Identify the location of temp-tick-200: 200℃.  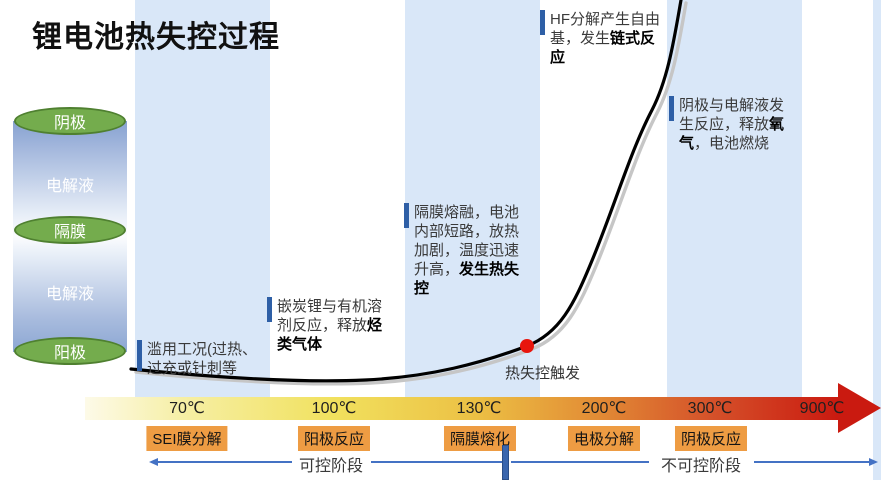
(604, 408).